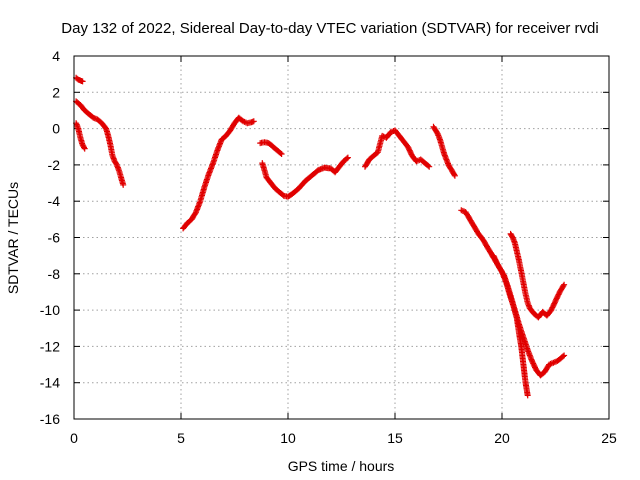  I want to click on y-tick-label: 4, so click(56, 56).